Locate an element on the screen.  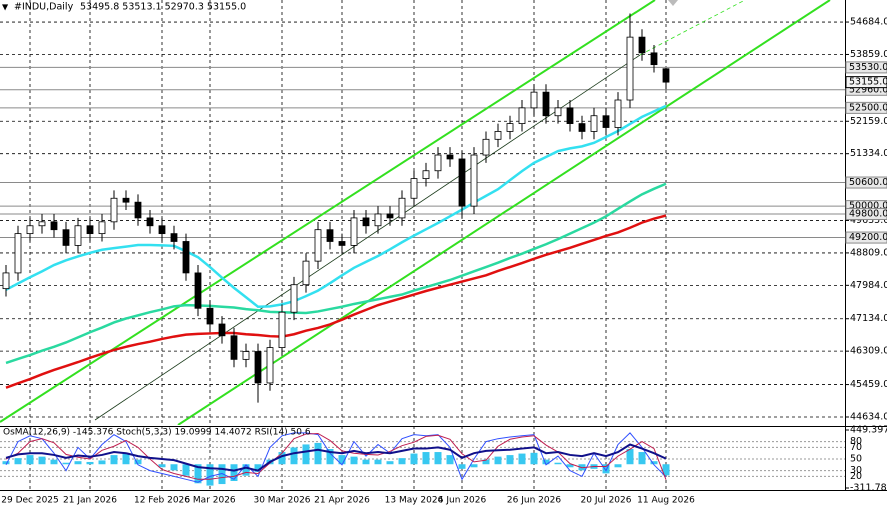
y-tick-label: 47984.0 is located at coordinates (868, 285).